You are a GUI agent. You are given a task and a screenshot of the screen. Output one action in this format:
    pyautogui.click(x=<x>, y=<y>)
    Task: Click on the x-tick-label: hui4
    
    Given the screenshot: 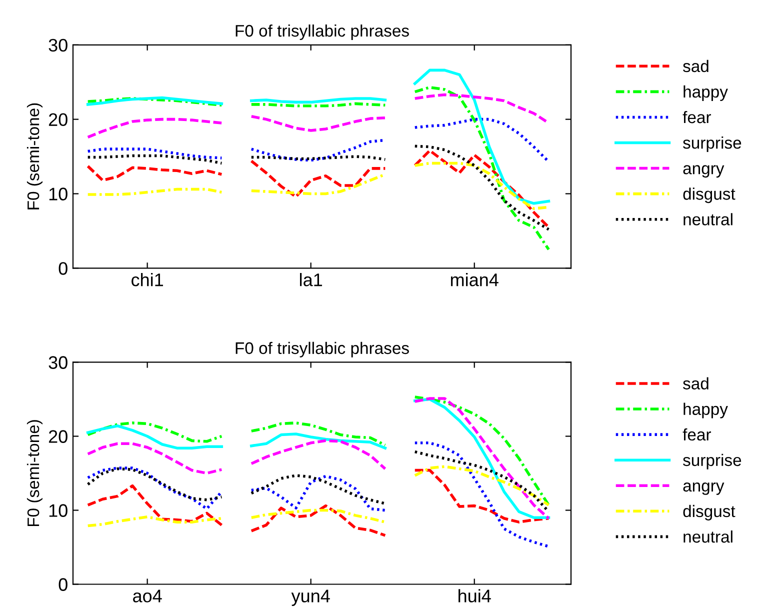 What is the action you would take?
    pyautogui.click(x=474, y=595)
    